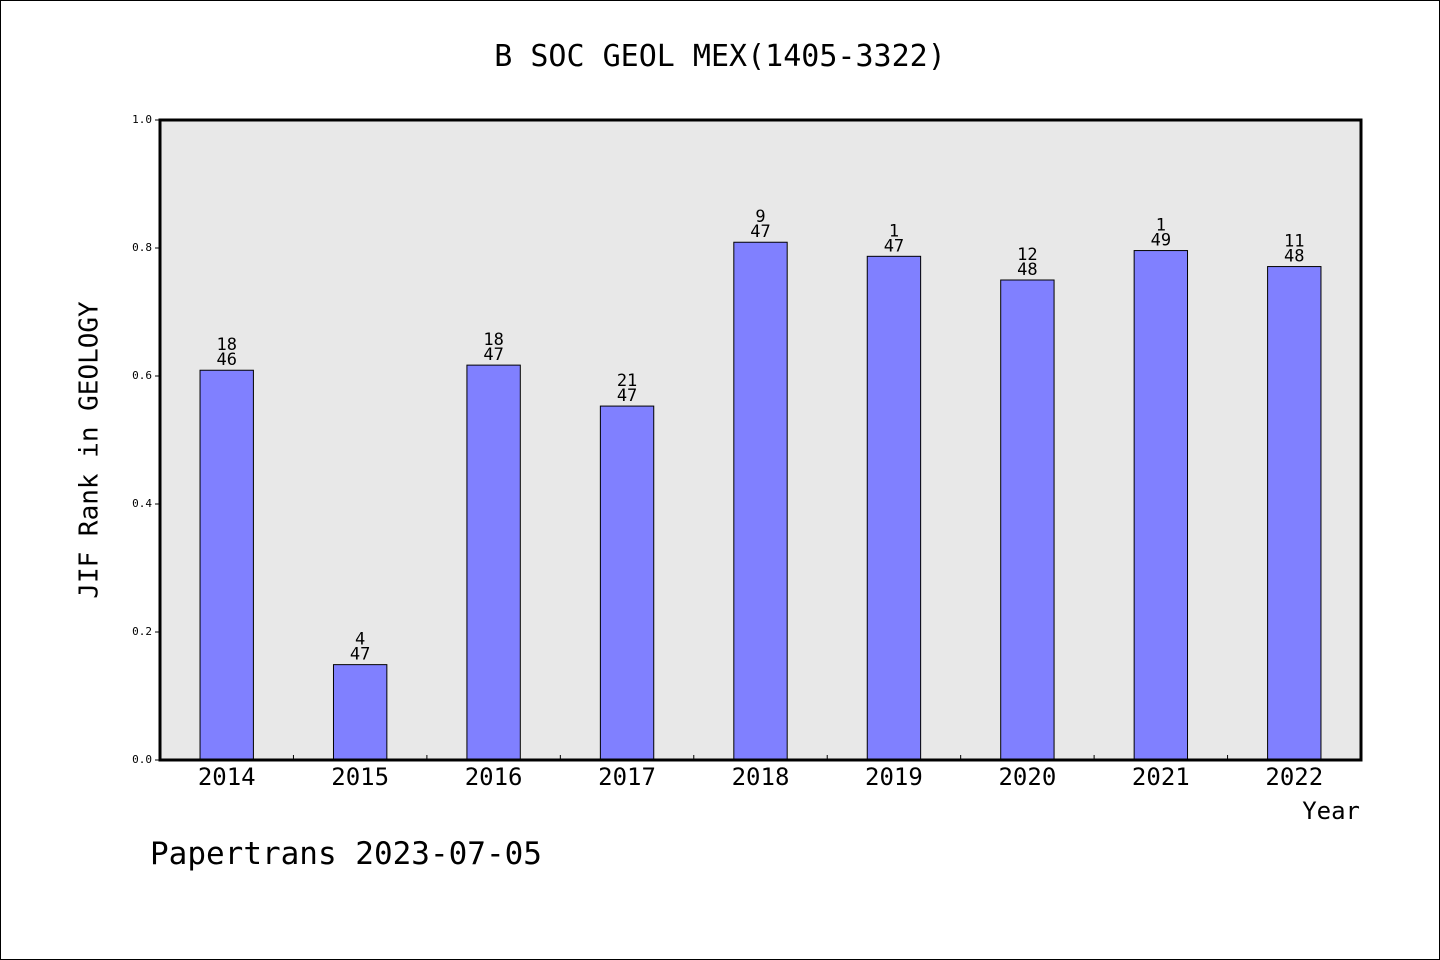 Image resolution: width=1440 pixels, height=960 pixels. I want to click on y-axis-label: JIF Rank in GEOLOGY, so click(90, 450).